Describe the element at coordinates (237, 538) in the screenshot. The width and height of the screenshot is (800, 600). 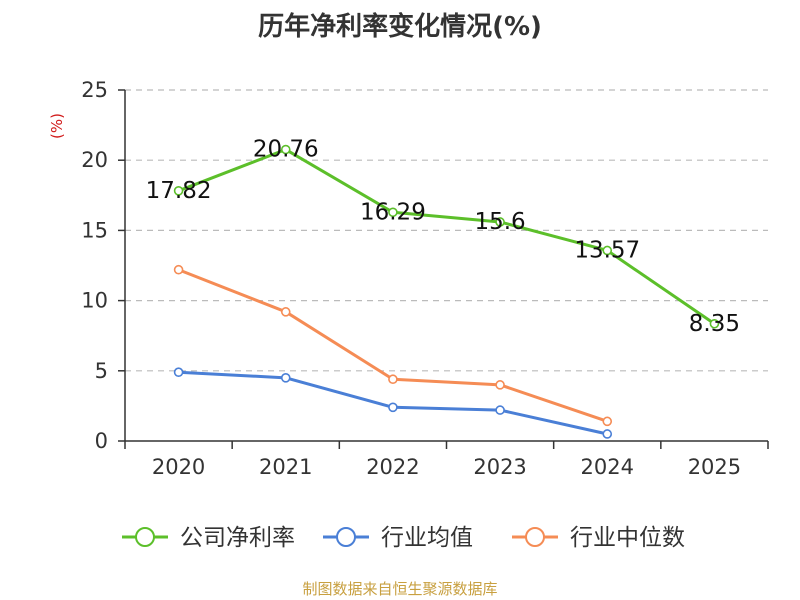
I see `legend-label: 公司净利率` at that location.